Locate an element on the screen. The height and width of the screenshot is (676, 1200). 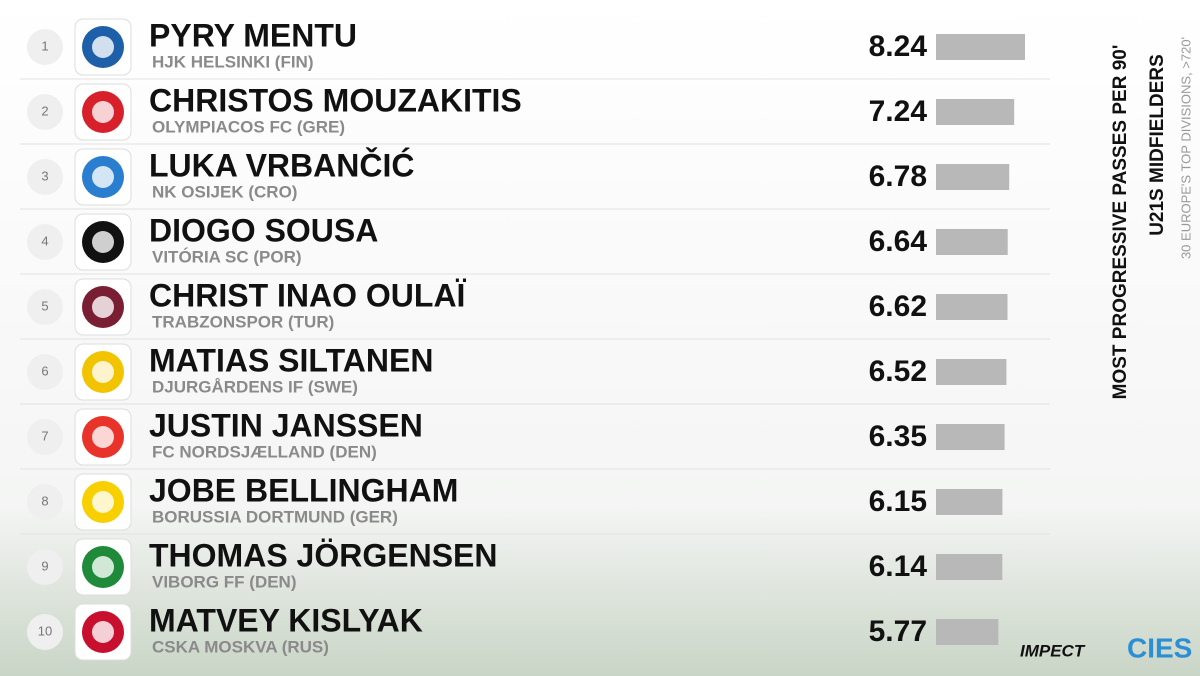
rank: 5 is located at coordinates (44, 305).